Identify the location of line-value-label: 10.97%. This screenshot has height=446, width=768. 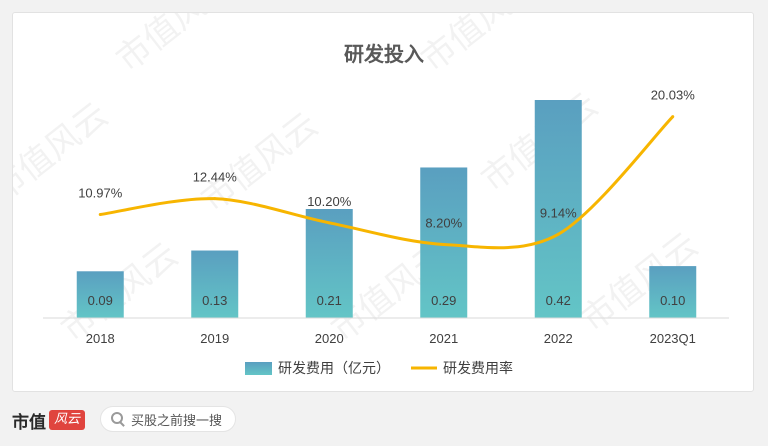
(100, 193).